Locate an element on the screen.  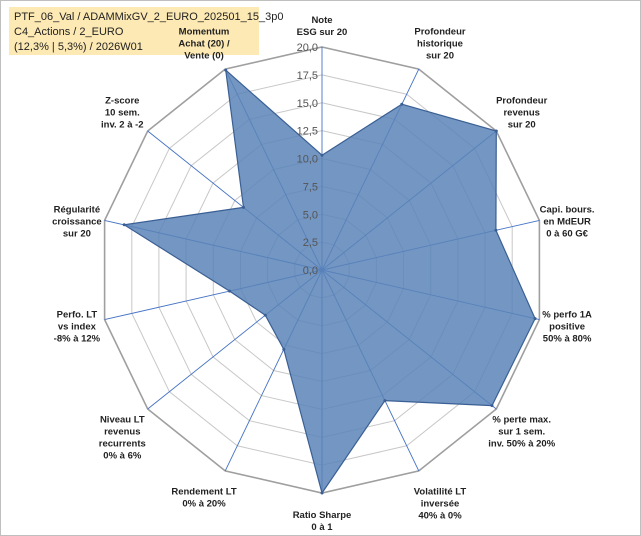
radar-axis-label: Profondeur revenus sur 20 is located at coordinates (521, 113).